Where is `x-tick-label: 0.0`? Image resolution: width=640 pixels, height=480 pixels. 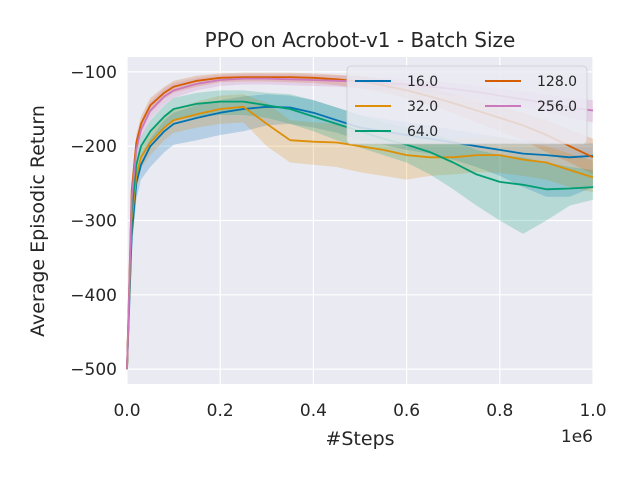 x-tick-label: 0.0 is located at coordinates (126, 411).